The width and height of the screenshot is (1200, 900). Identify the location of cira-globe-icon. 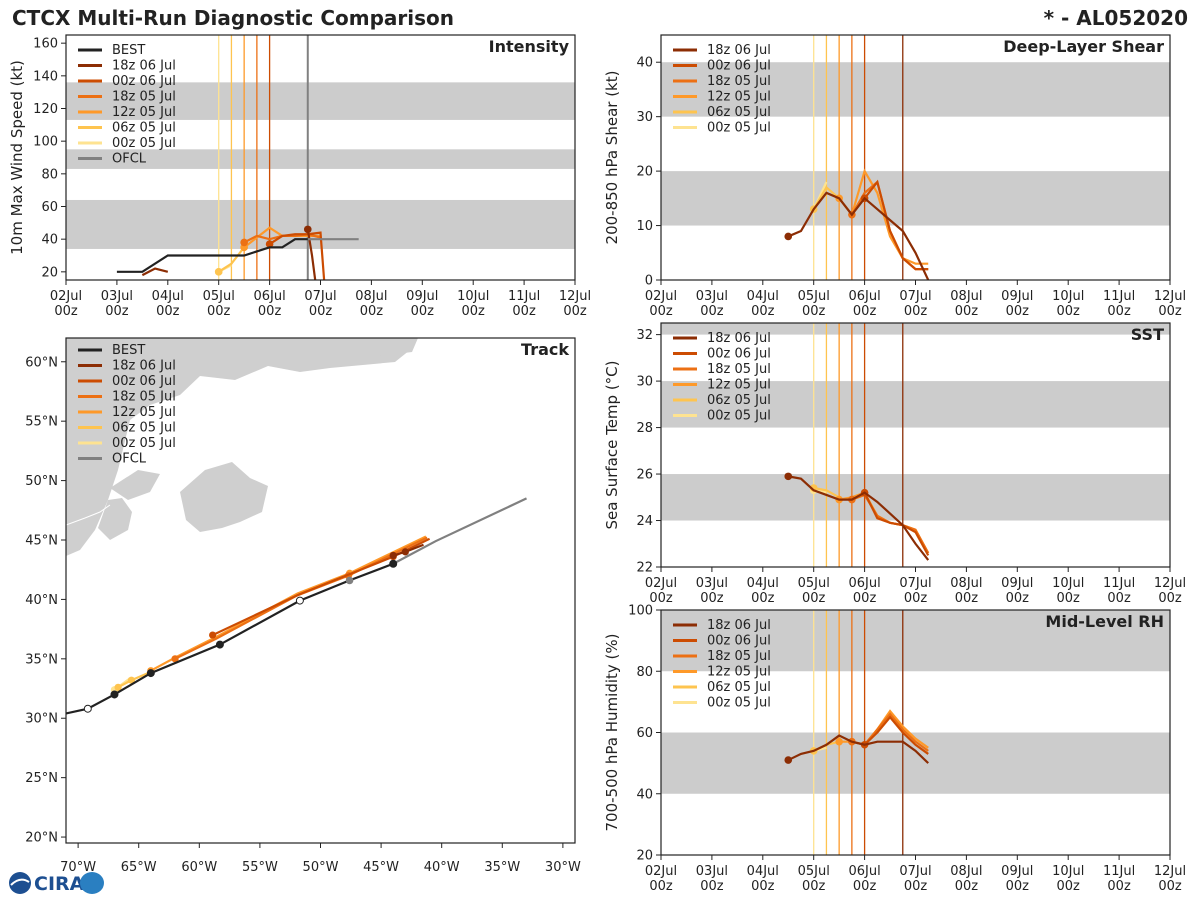
(20, 883).